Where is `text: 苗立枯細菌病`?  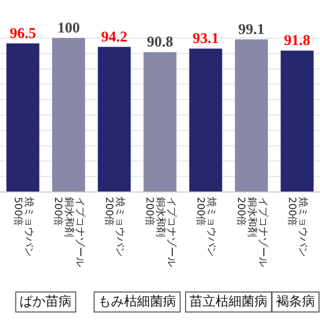
text: 苗立枯細菌病 is located at coordinates (229, 301).